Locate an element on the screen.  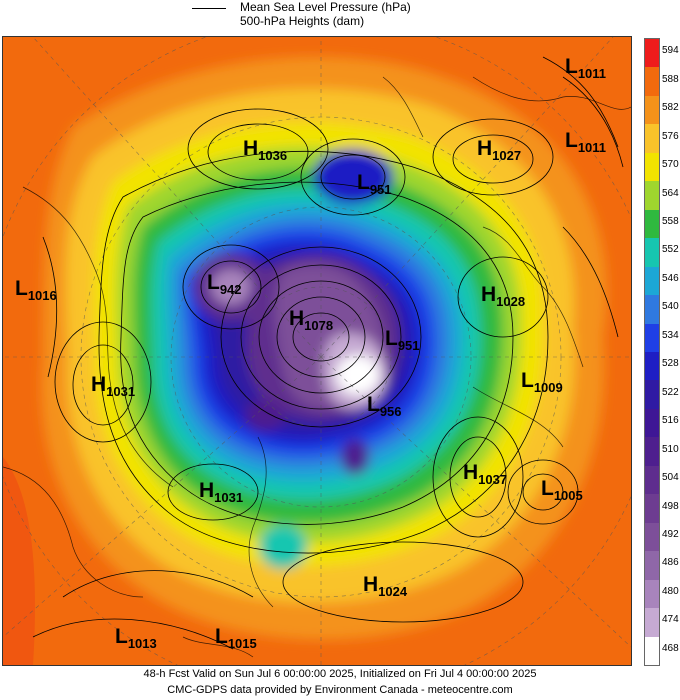
colorbar-tick-label: 468 is located at coordinates (670, 648).